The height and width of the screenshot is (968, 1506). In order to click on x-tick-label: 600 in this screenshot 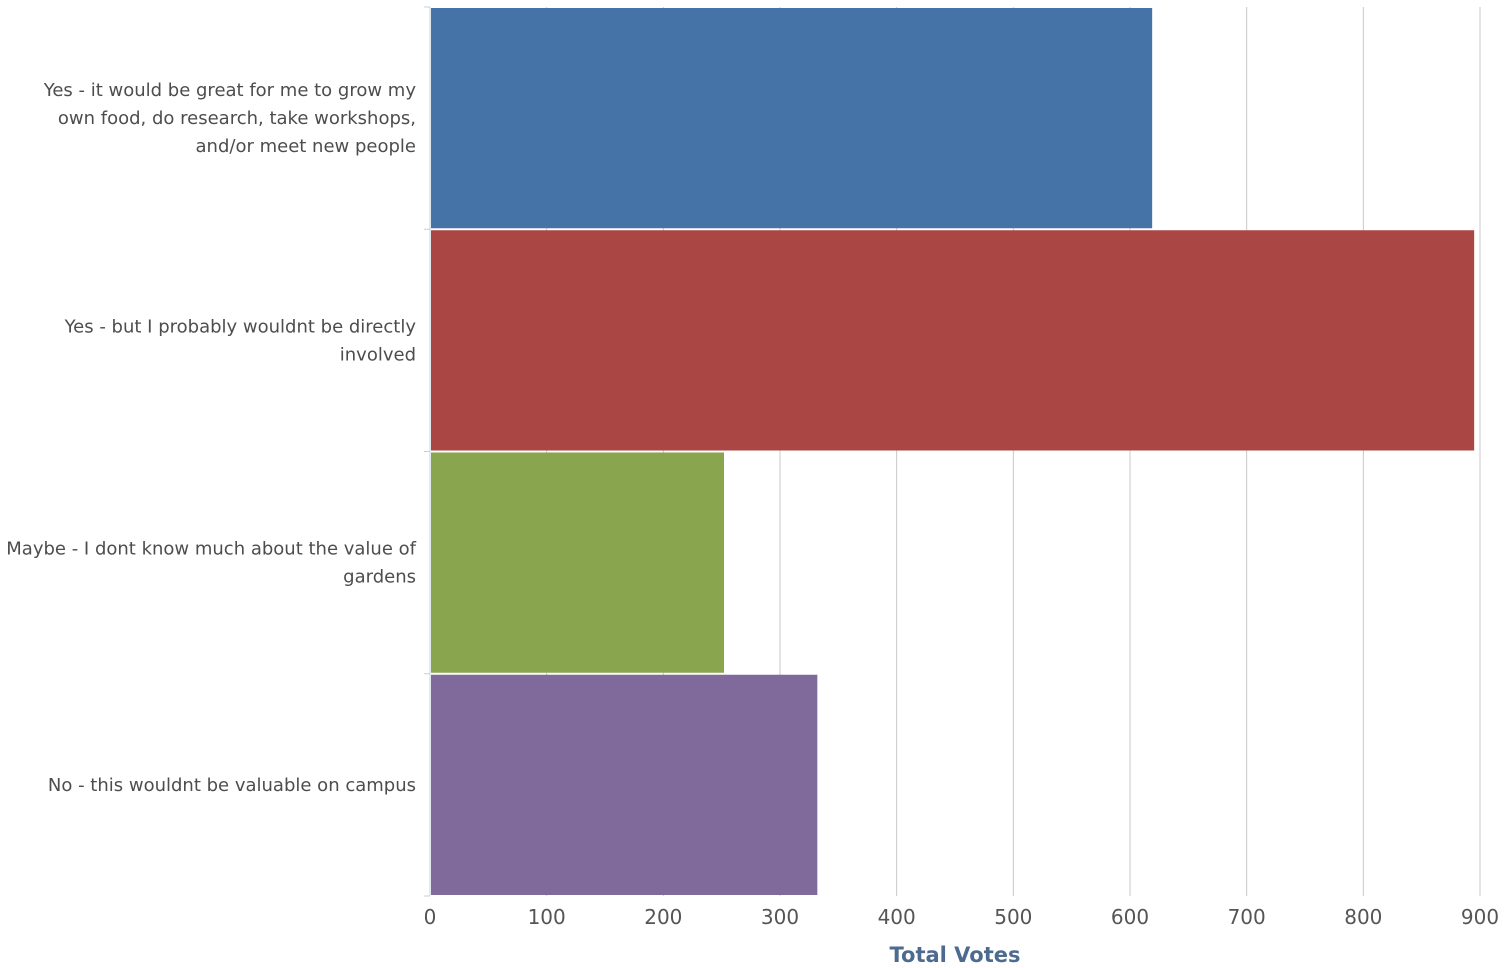, I will do `click(1130, 917)`.